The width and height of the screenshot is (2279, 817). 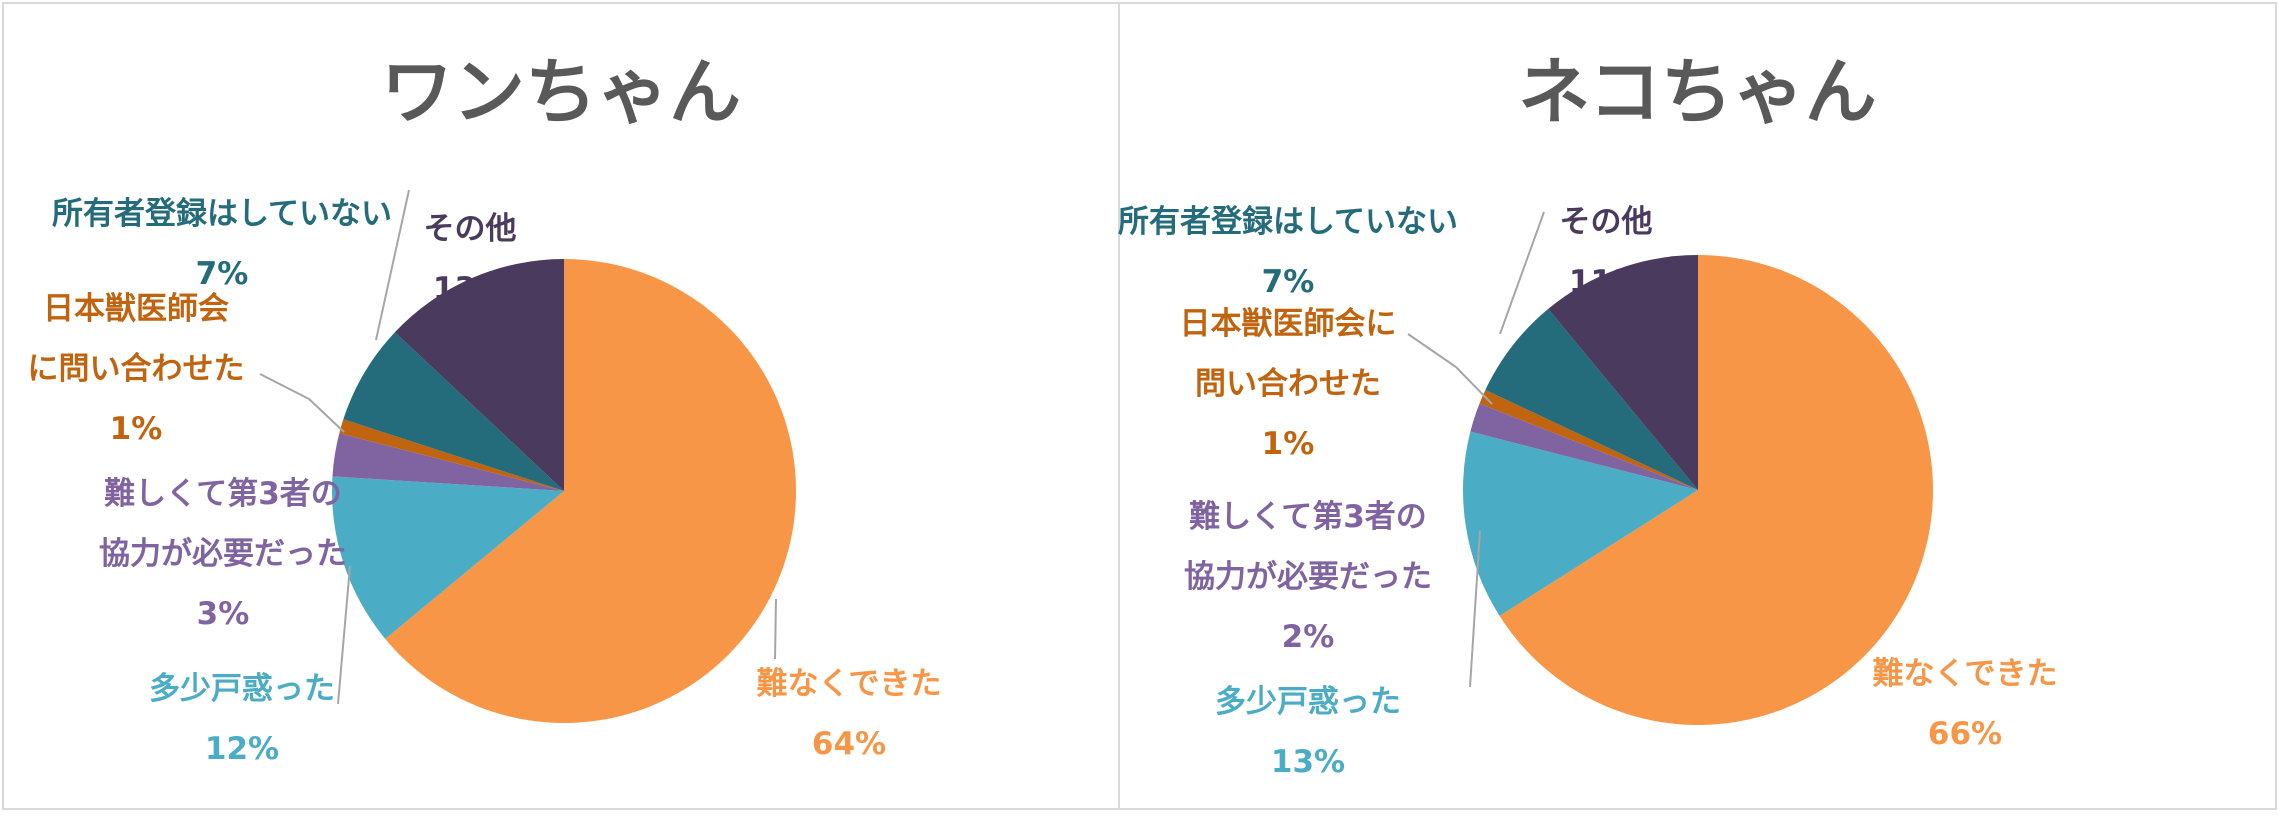 What do you see at coordinates (223, 614) in the screenshot?
I see `data-label-percent: 3%` at bounding box center [223, 614].